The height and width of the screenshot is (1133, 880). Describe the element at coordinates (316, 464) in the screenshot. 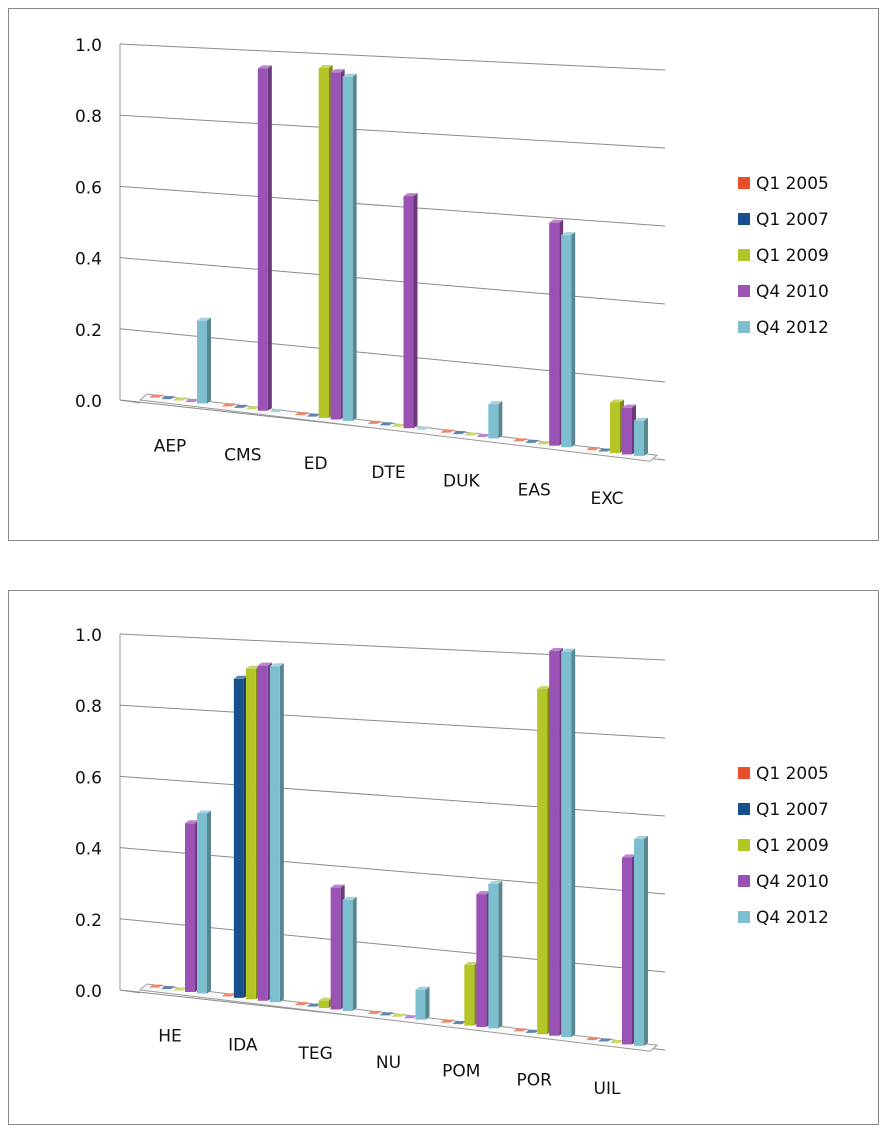

I see `x-tick-label: ED` at that location.